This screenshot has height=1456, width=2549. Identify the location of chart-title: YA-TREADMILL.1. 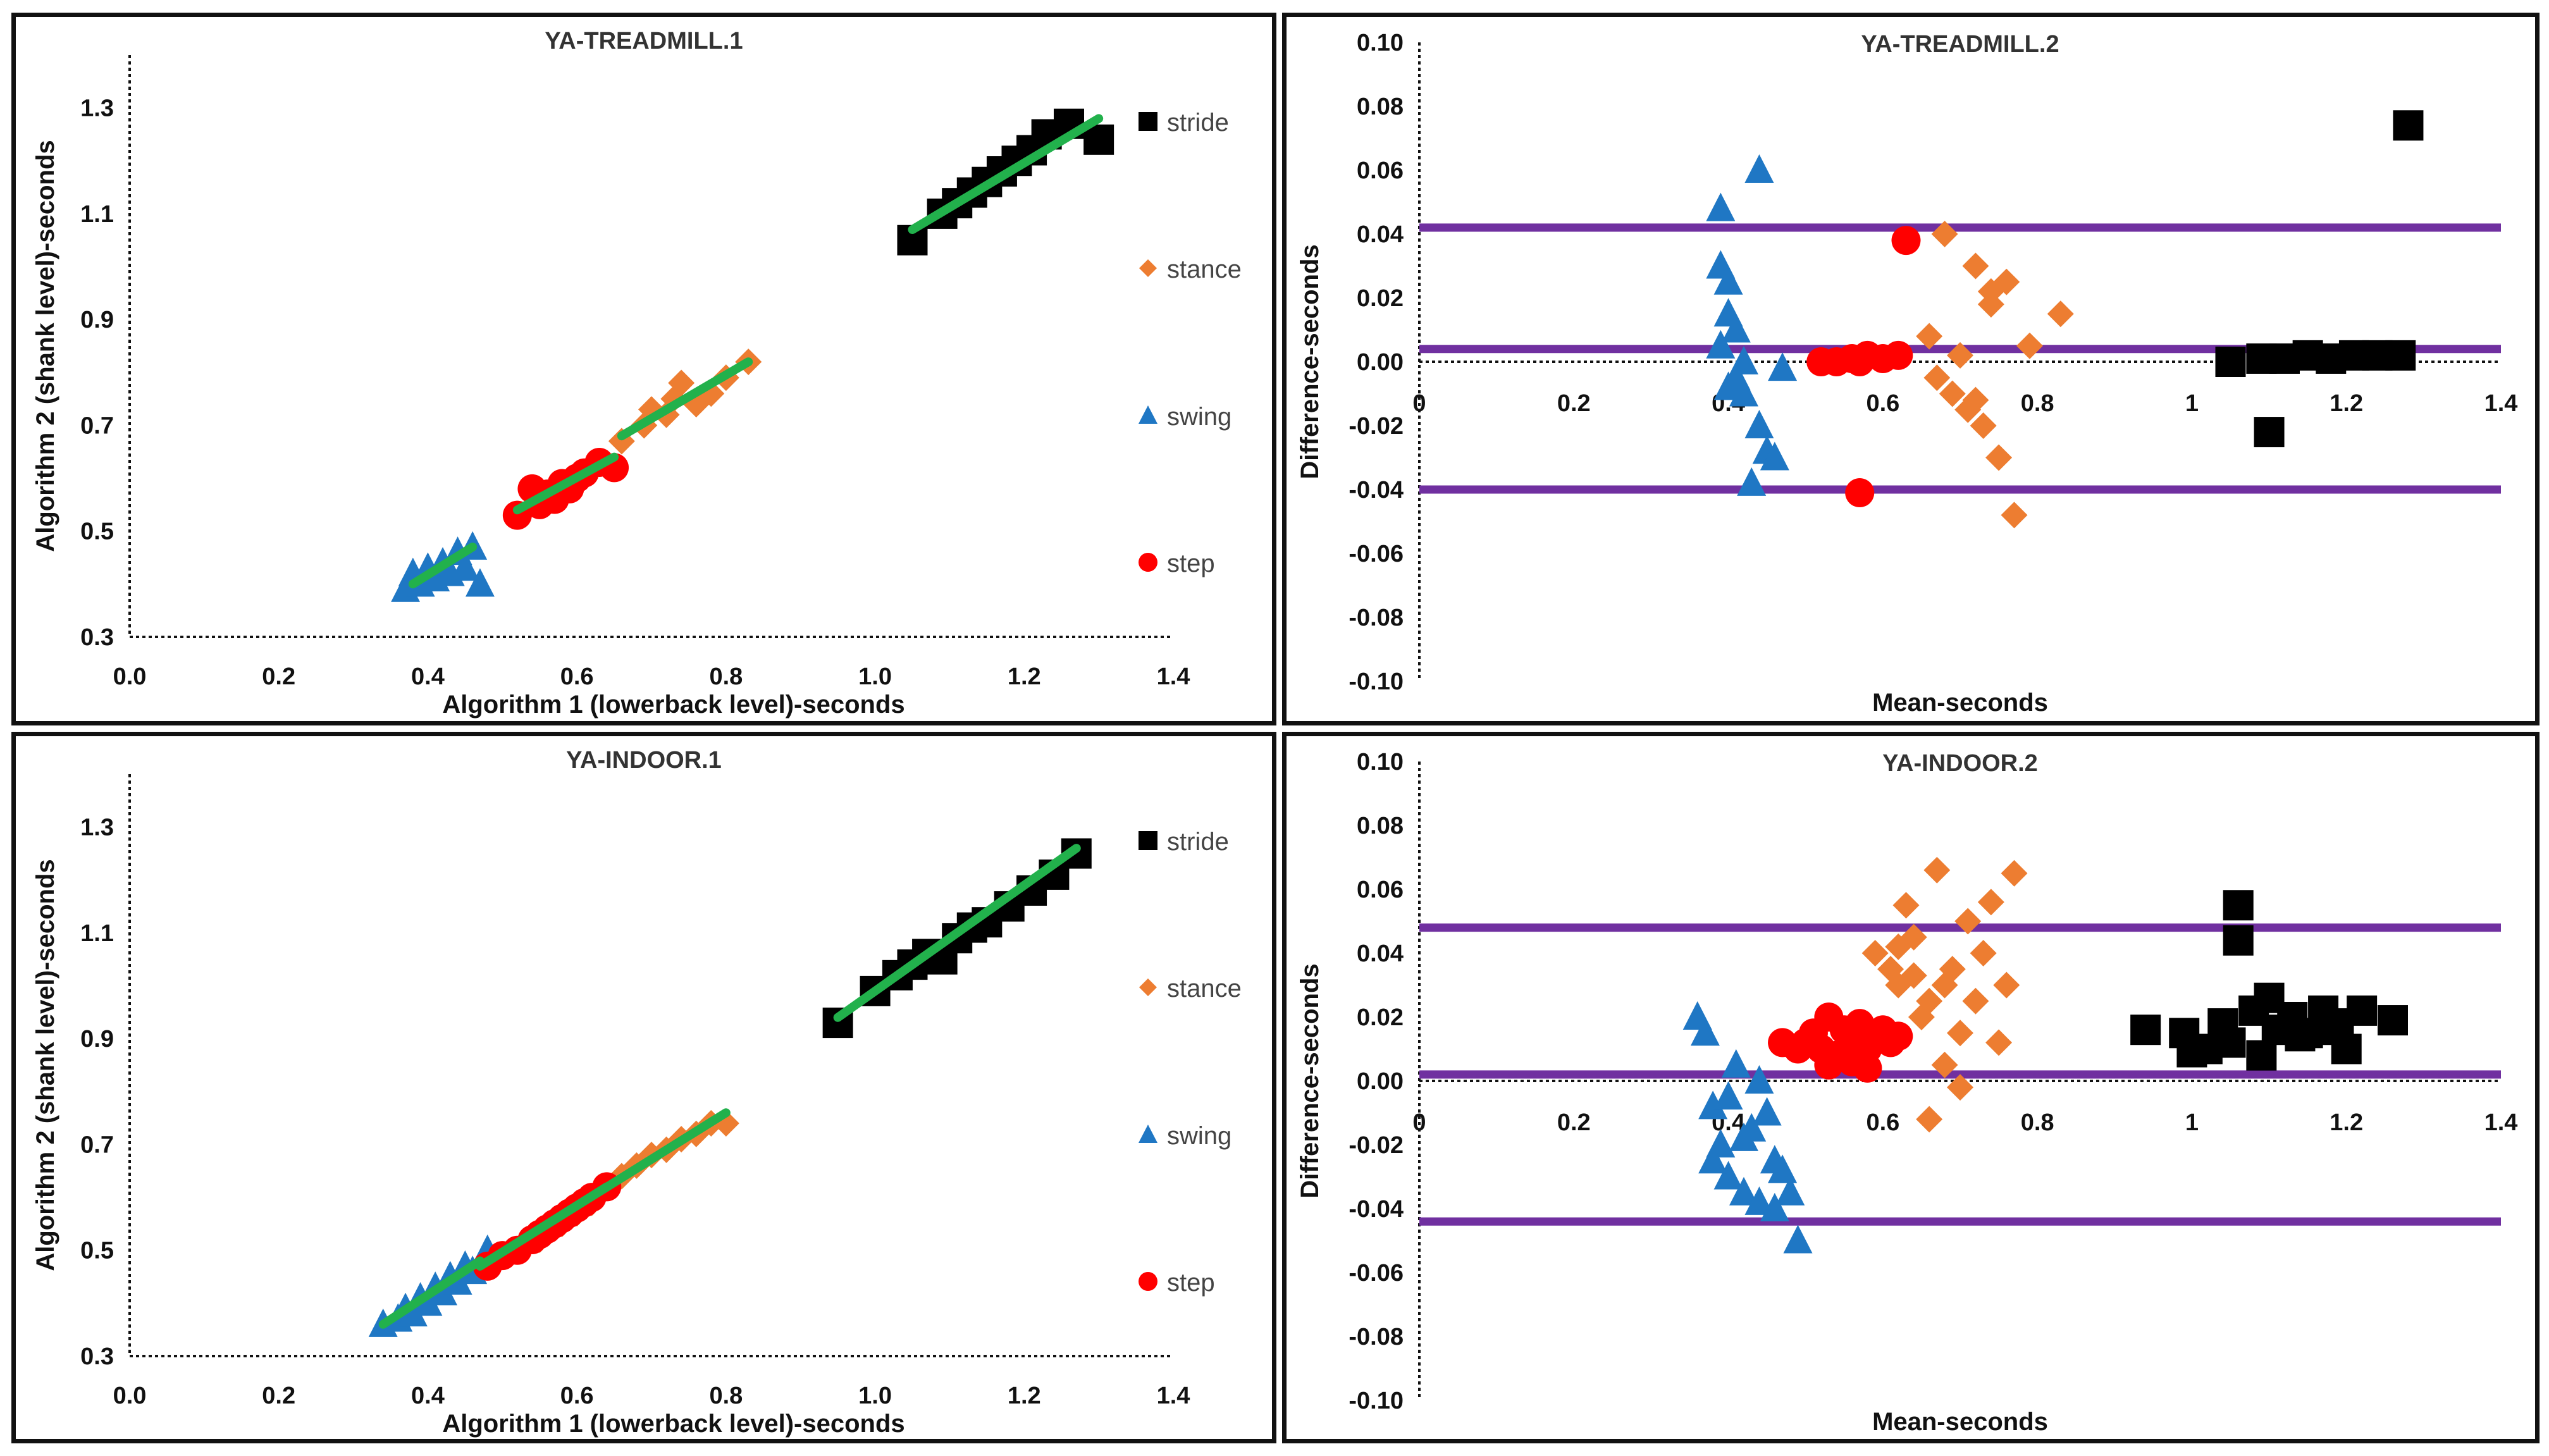
(644, 41).